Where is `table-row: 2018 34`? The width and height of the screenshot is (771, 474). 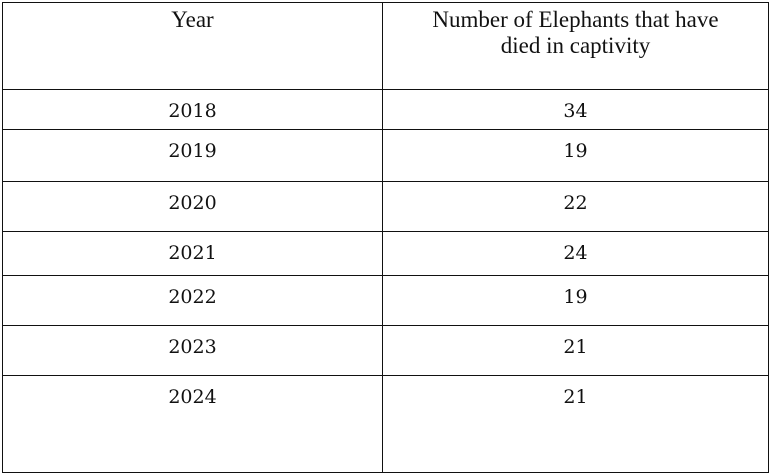 table-row: 2018 34 is located at coordinates (385, 109).